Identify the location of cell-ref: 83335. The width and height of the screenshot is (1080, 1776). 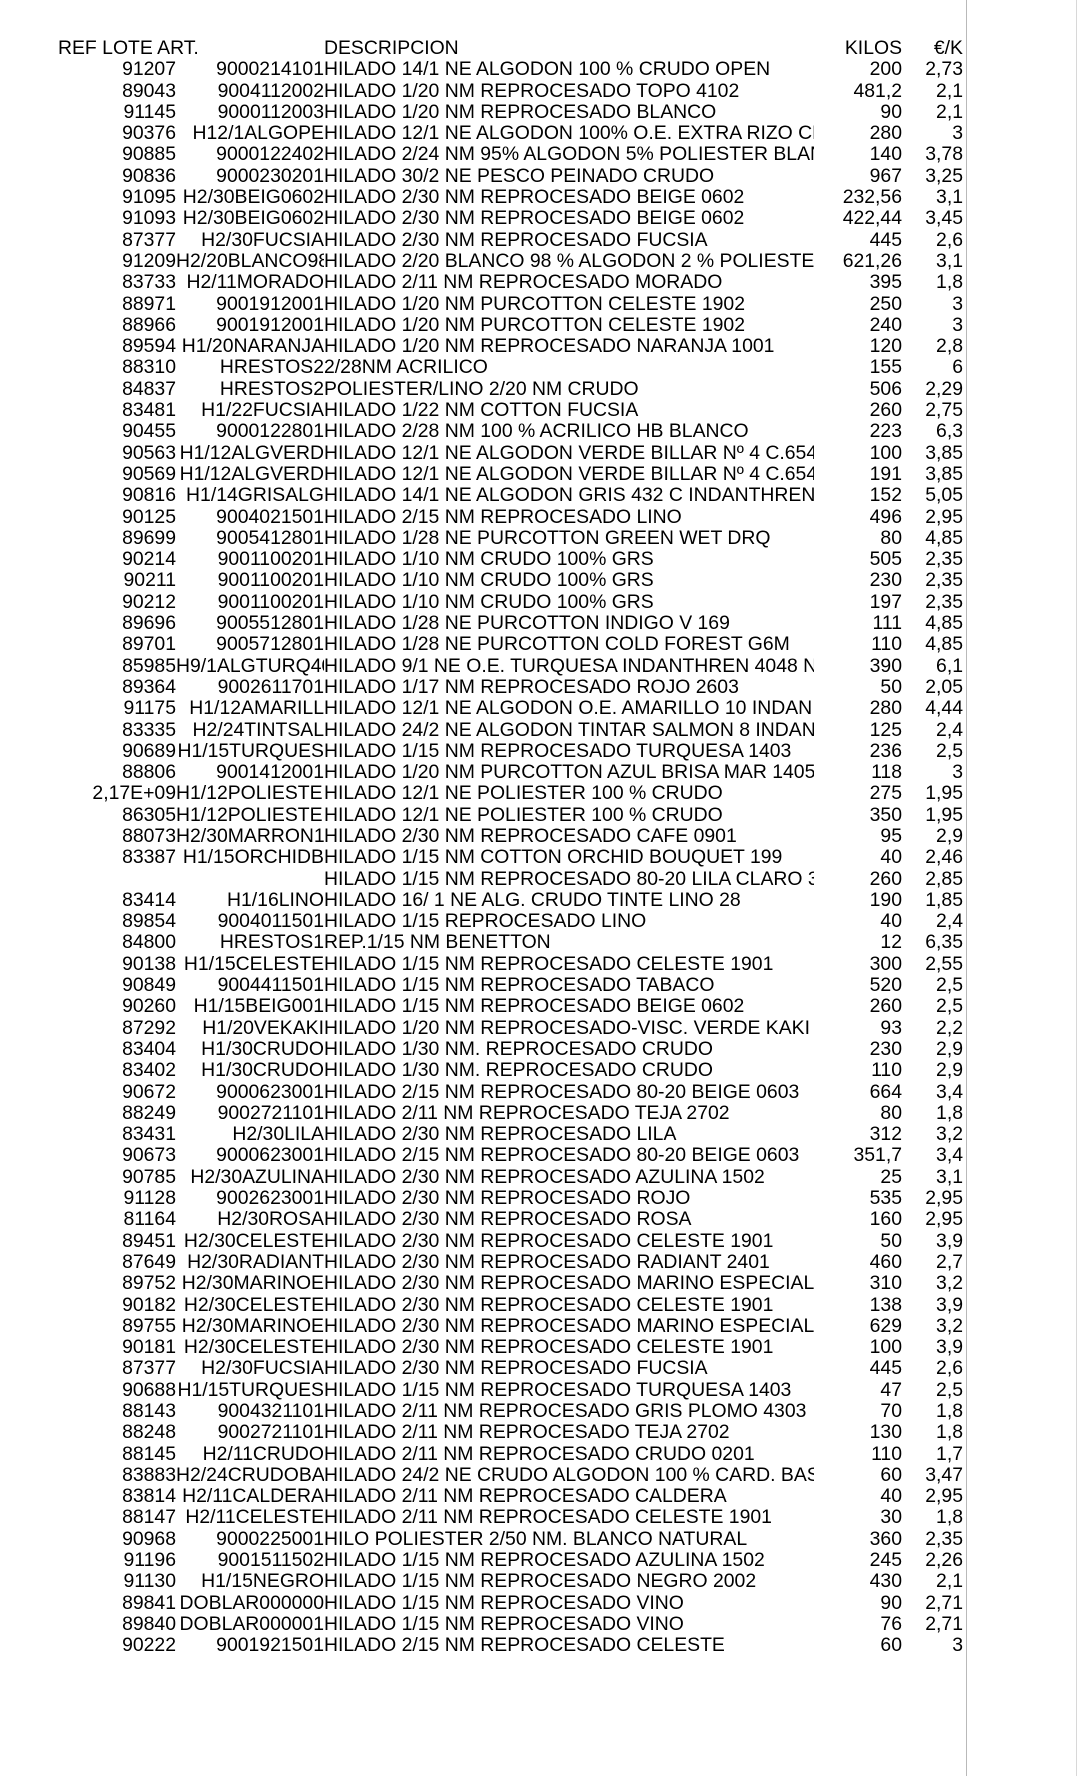
(149, 730).